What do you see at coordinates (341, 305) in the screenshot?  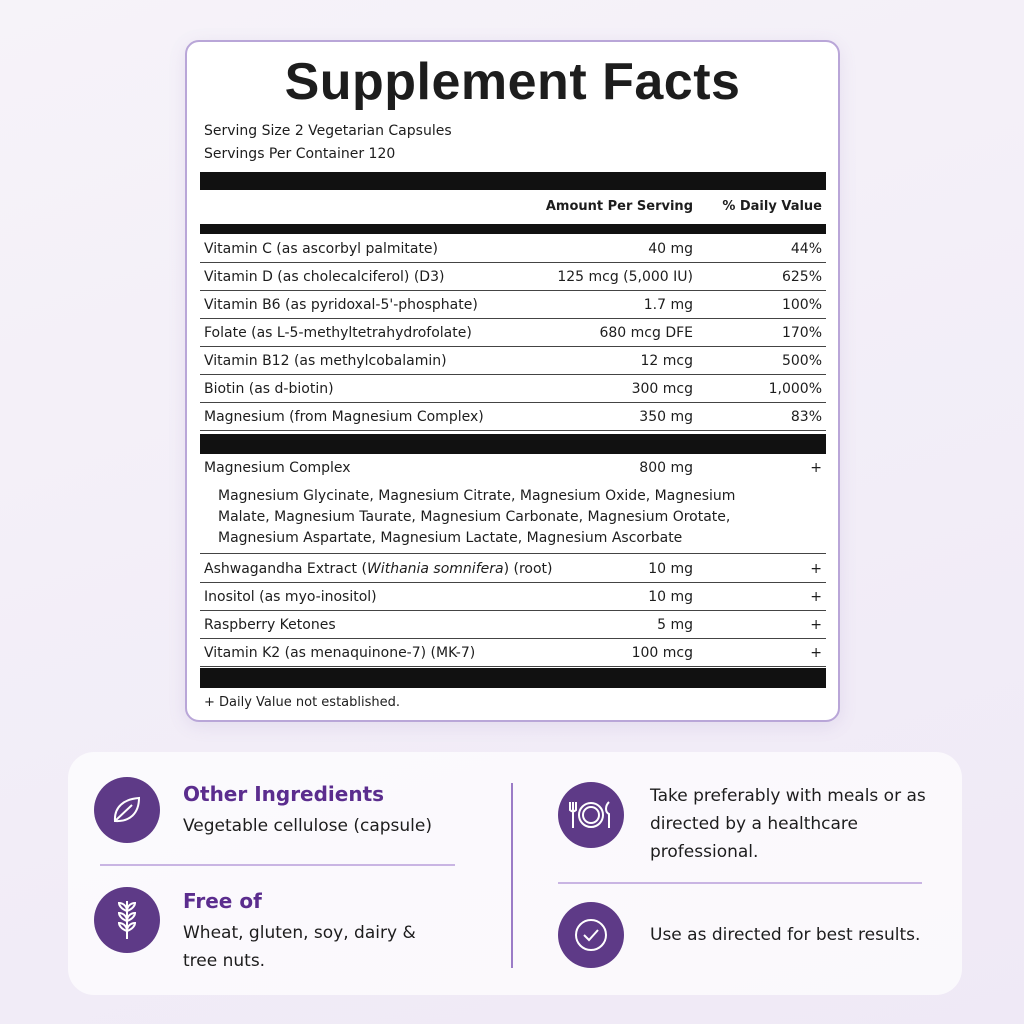 I see `nutrient-name: Vitamin B6 (as pyridoxal-5'-phosphate)` at bounding box center [341, 305].